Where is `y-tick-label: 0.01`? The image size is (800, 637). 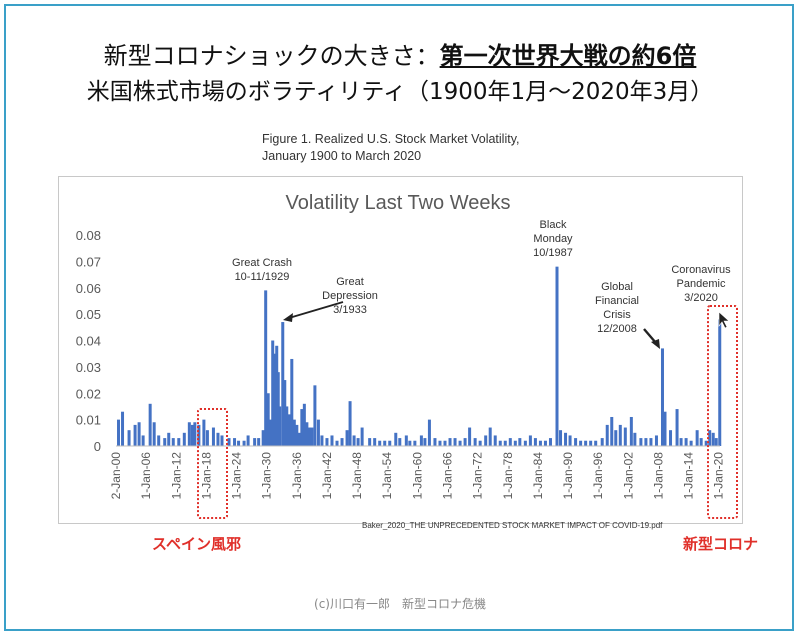 y-tick-label: 0.01 is located at coordinates (88, 420).